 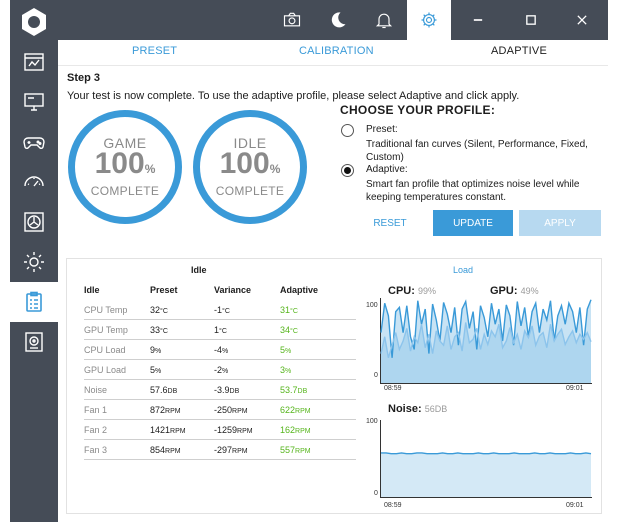 I want to click on moon-icon, so click(x=338, y=20).